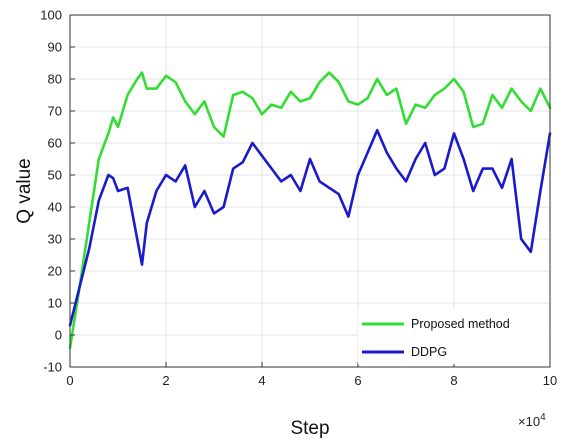  What do you see at coordinates (55, 207) in the screenshot?
I see `y-tick-label: 40` at bounding box center [55, 207].